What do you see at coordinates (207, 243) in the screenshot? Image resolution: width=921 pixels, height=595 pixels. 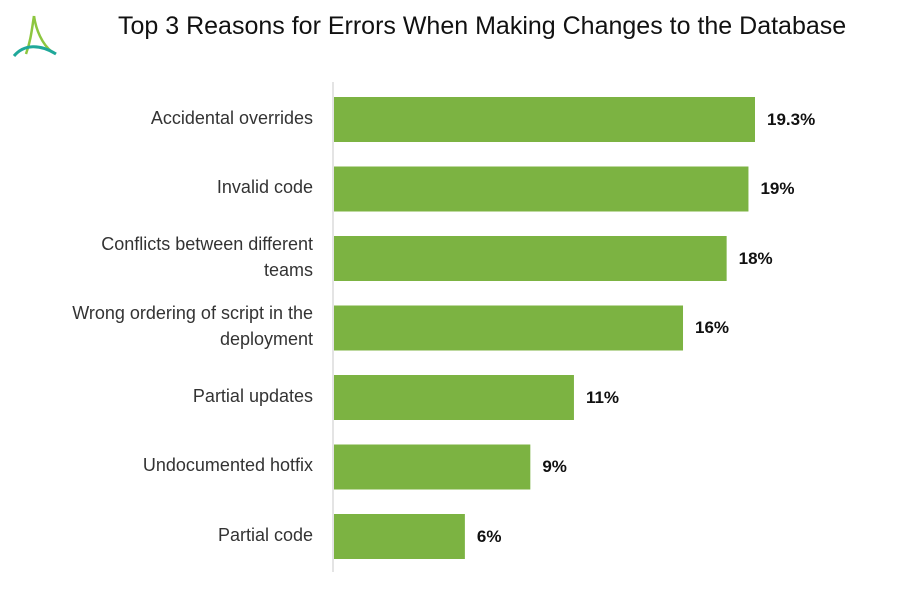 I see `category-label-line: Conflicts between different` at bounding box center [207, 243].